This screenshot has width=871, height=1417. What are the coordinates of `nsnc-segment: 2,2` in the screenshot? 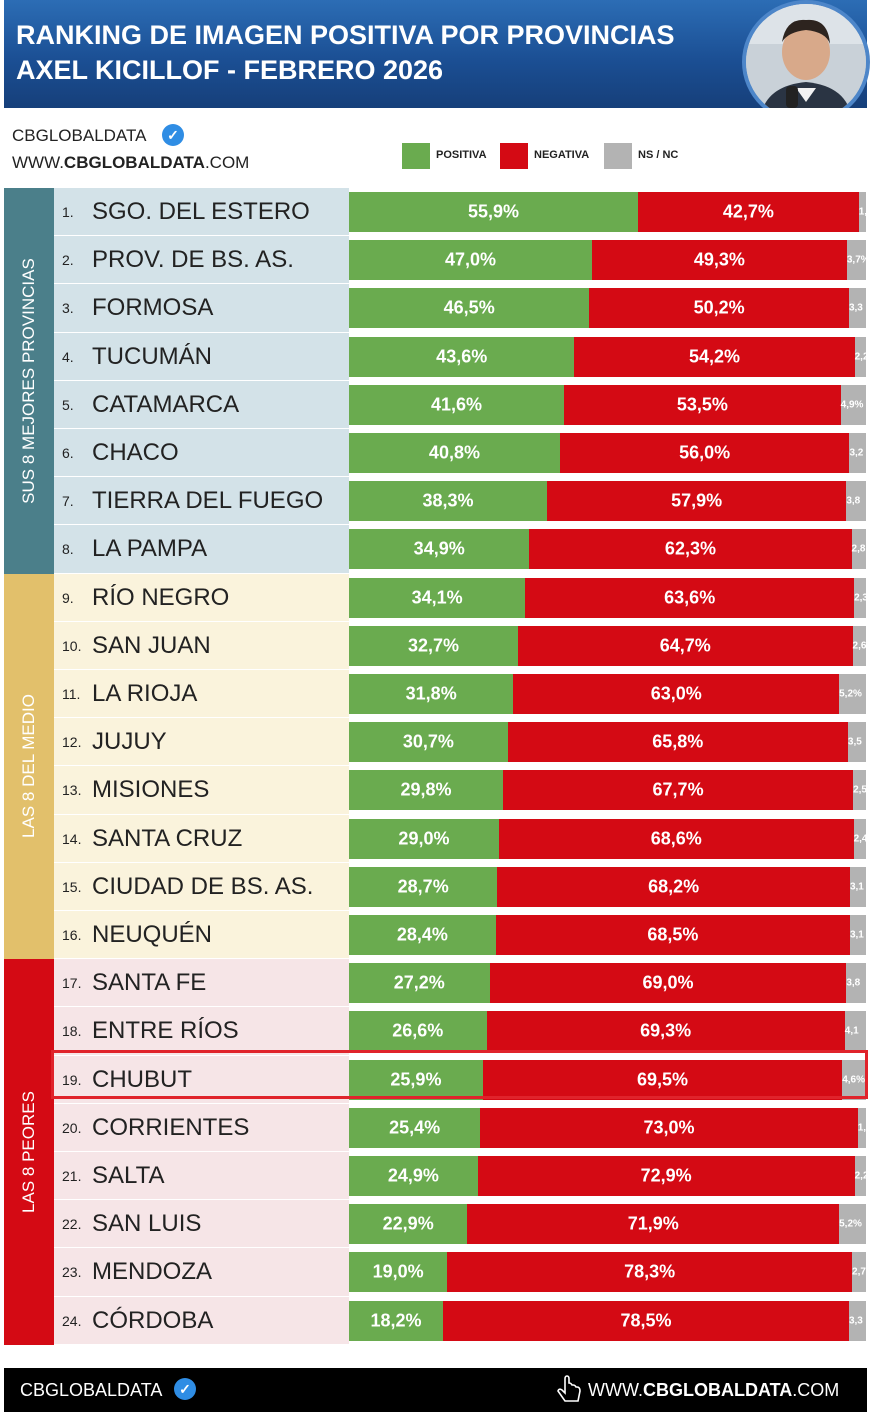 It's located at (861, 356).